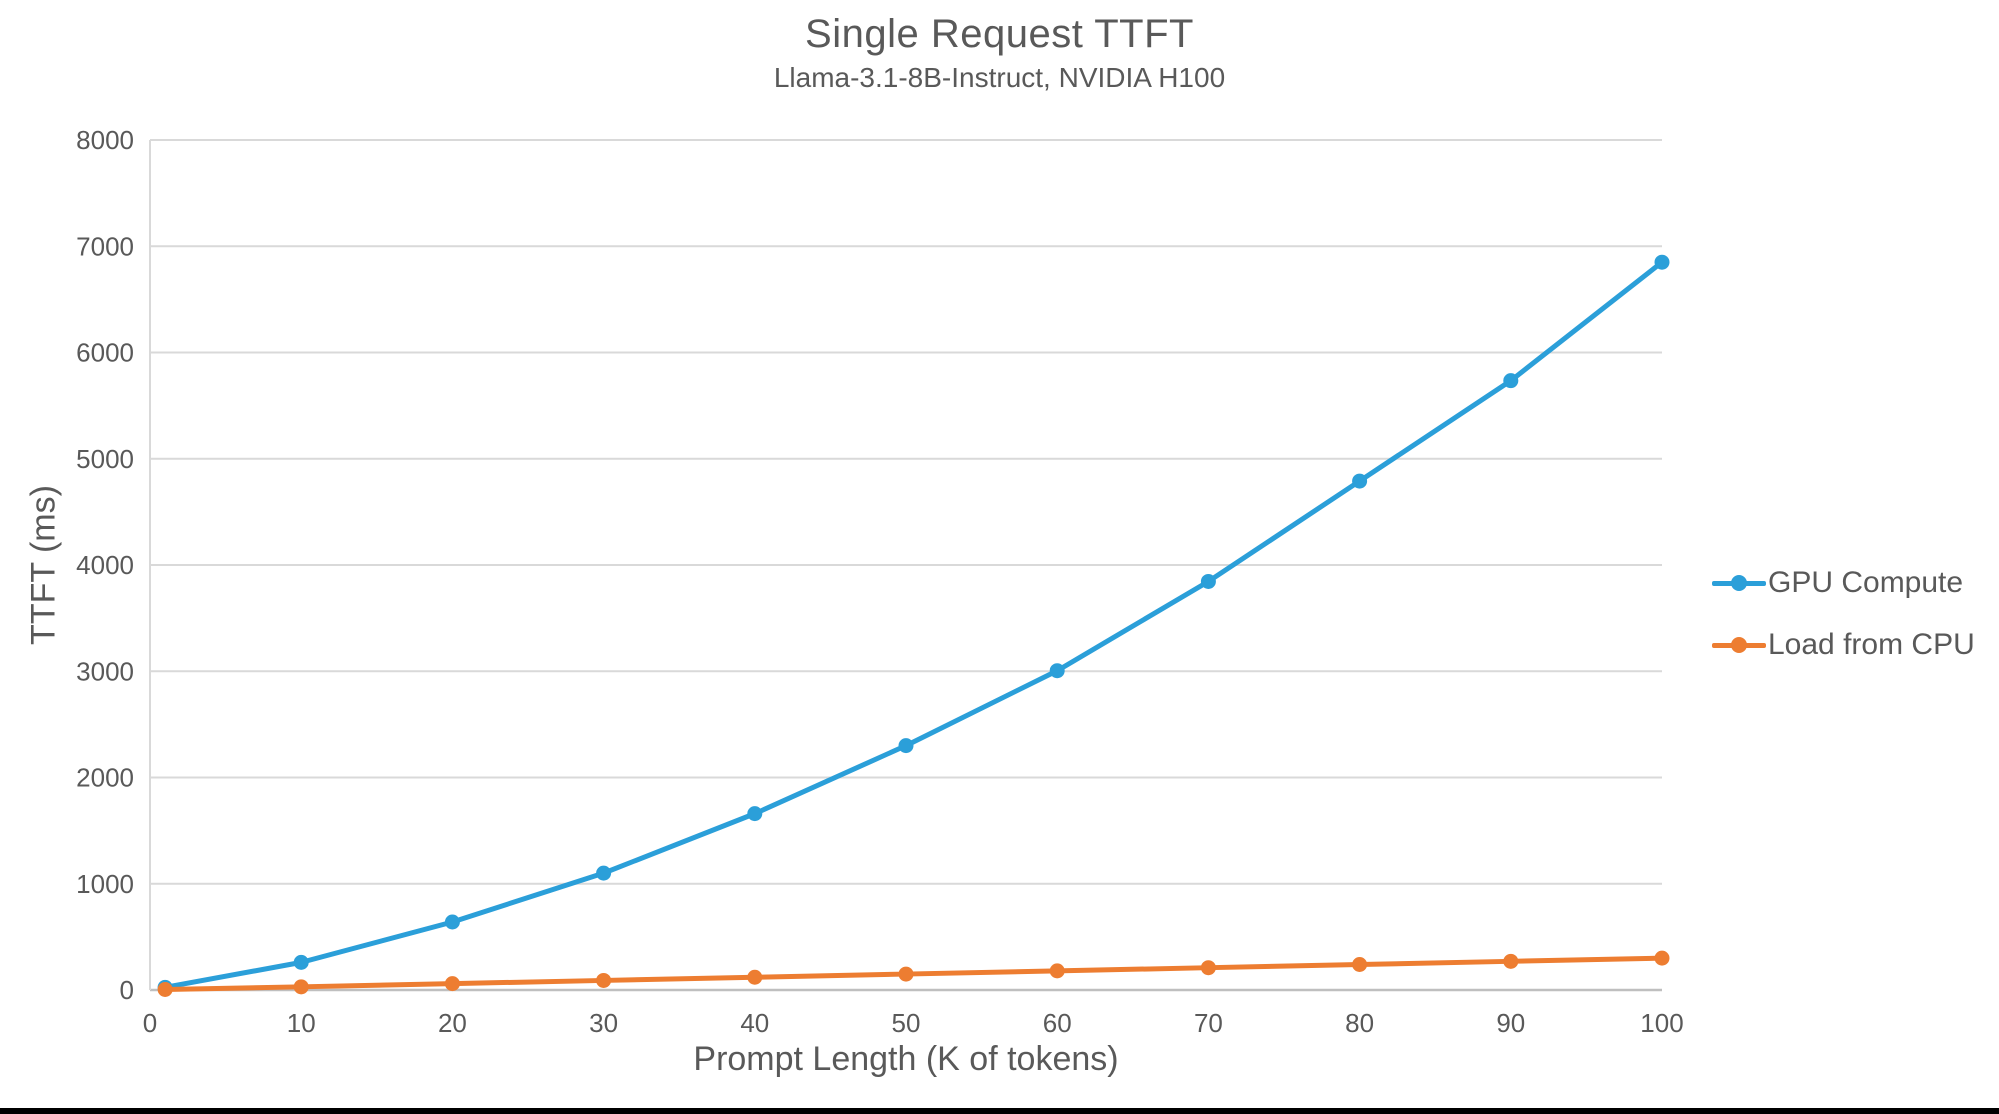 The image size is (1999, 1114). Describe the element at coordinates (105, 459) in the screenshot. I see `y-tick-label: 5000` at that location.